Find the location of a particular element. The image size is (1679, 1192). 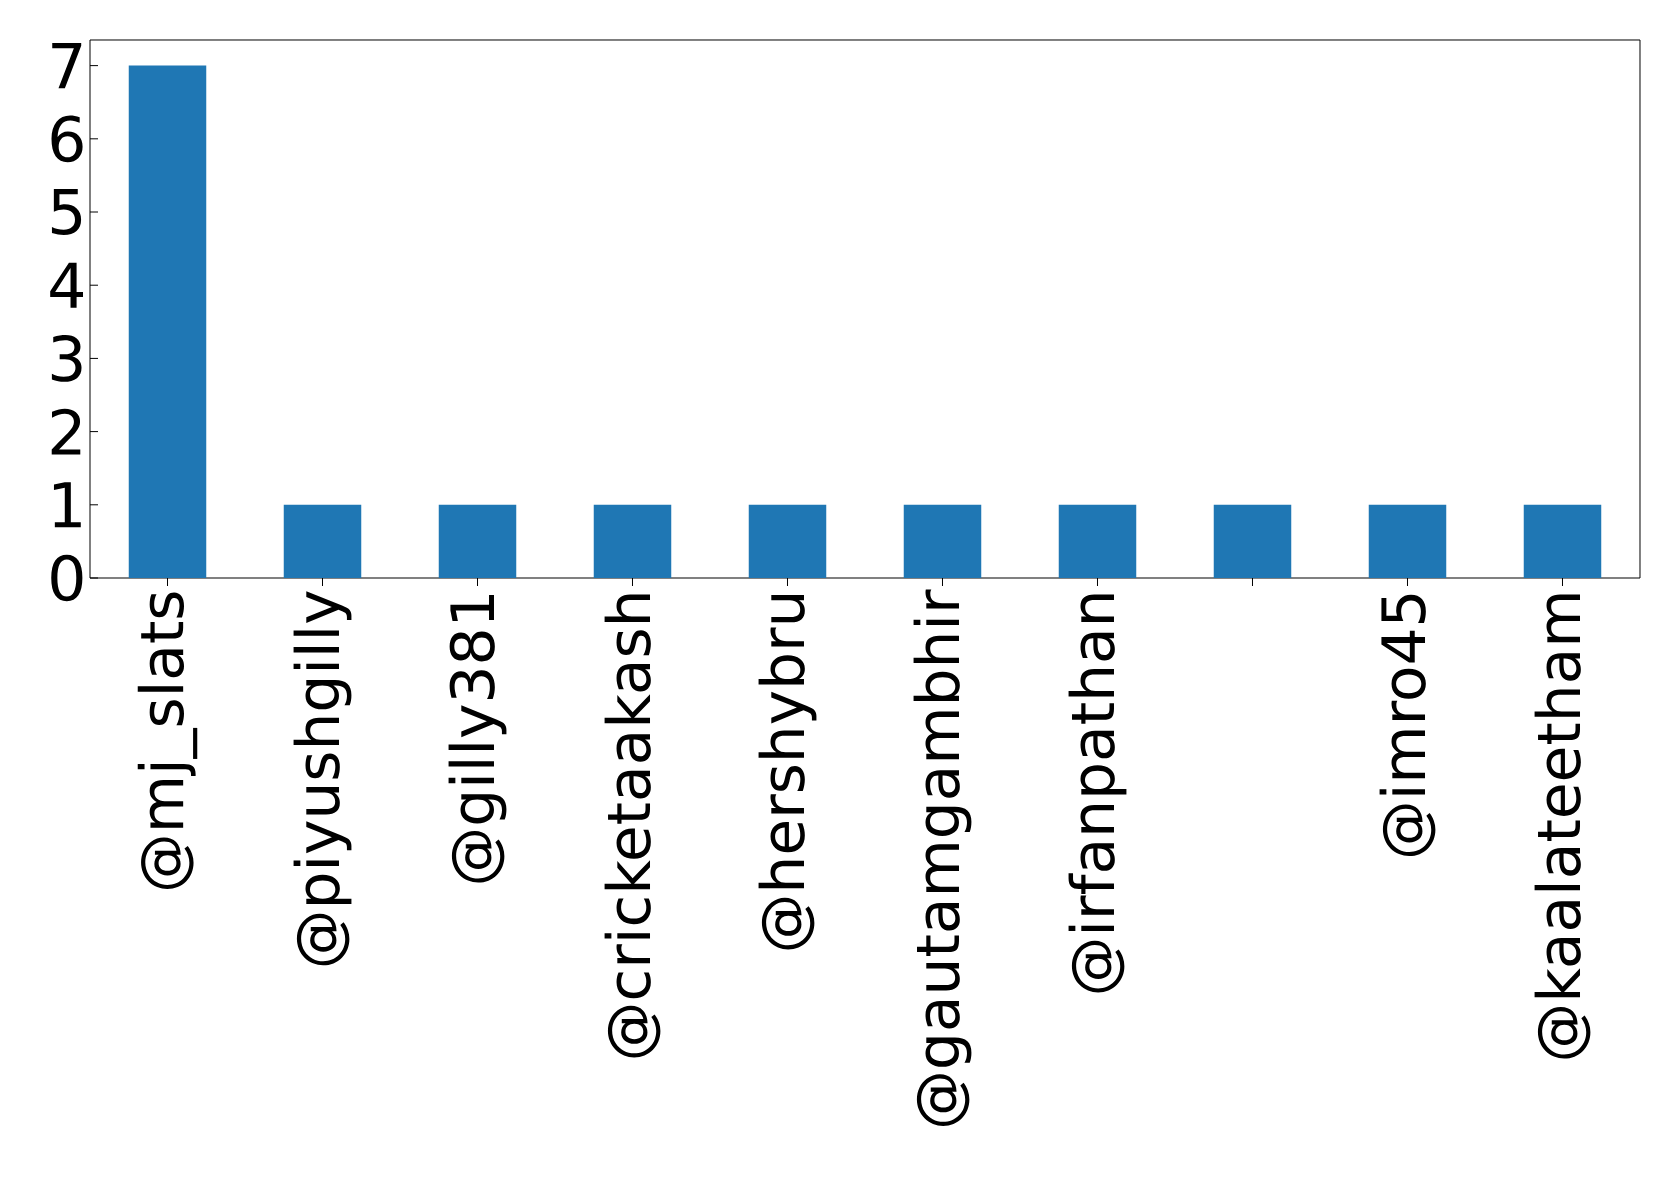

x-tick-label: @gautamgambhir is located at coordinates (942, 857).